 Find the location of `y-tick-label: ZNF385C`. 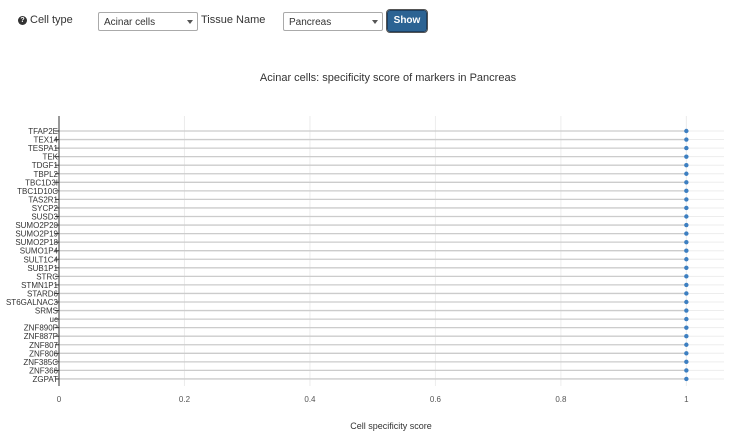

y-tick-label: ZNF385C is located at coordinates (40, 362).